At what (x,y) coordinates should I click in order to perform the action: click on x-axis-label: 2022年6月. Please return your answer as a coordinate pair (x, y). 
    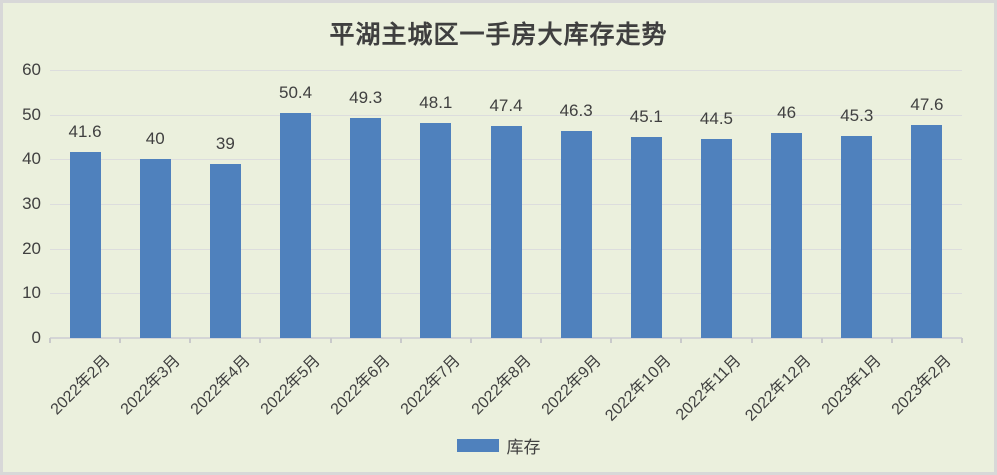
    Looking at the image, I should click on (360, 385).